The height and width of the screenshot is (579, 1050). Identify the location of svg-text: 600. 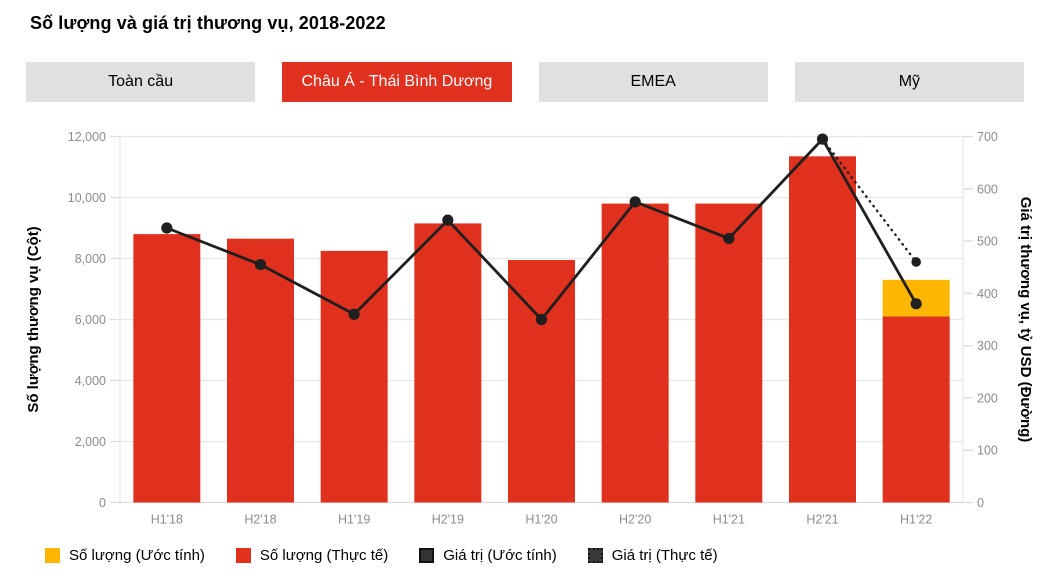
(987, 189).